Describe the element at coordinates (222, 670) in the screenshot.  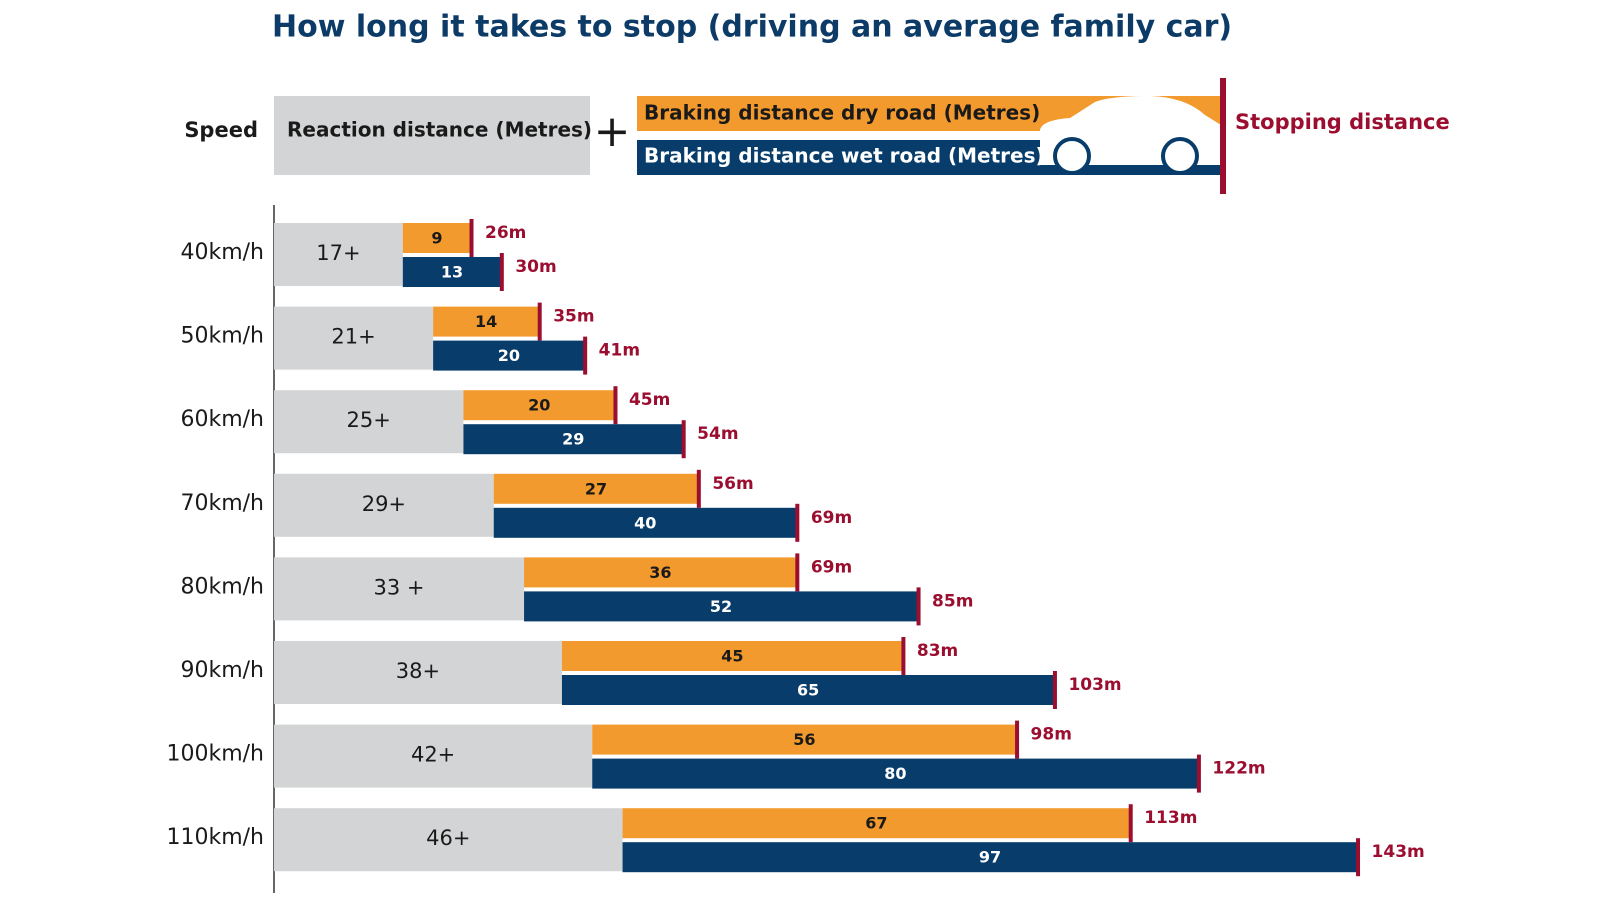
I see `y-tick-label: 90km/h` at that location.